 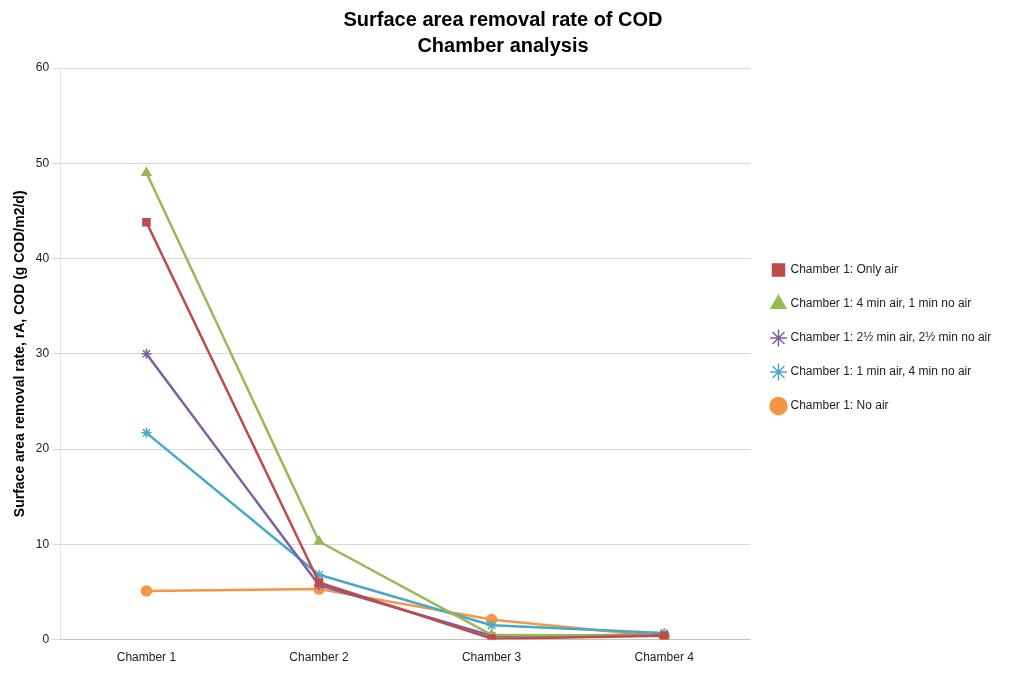 I want to click on y-tick-label: 0, so click(x=46, y=638).